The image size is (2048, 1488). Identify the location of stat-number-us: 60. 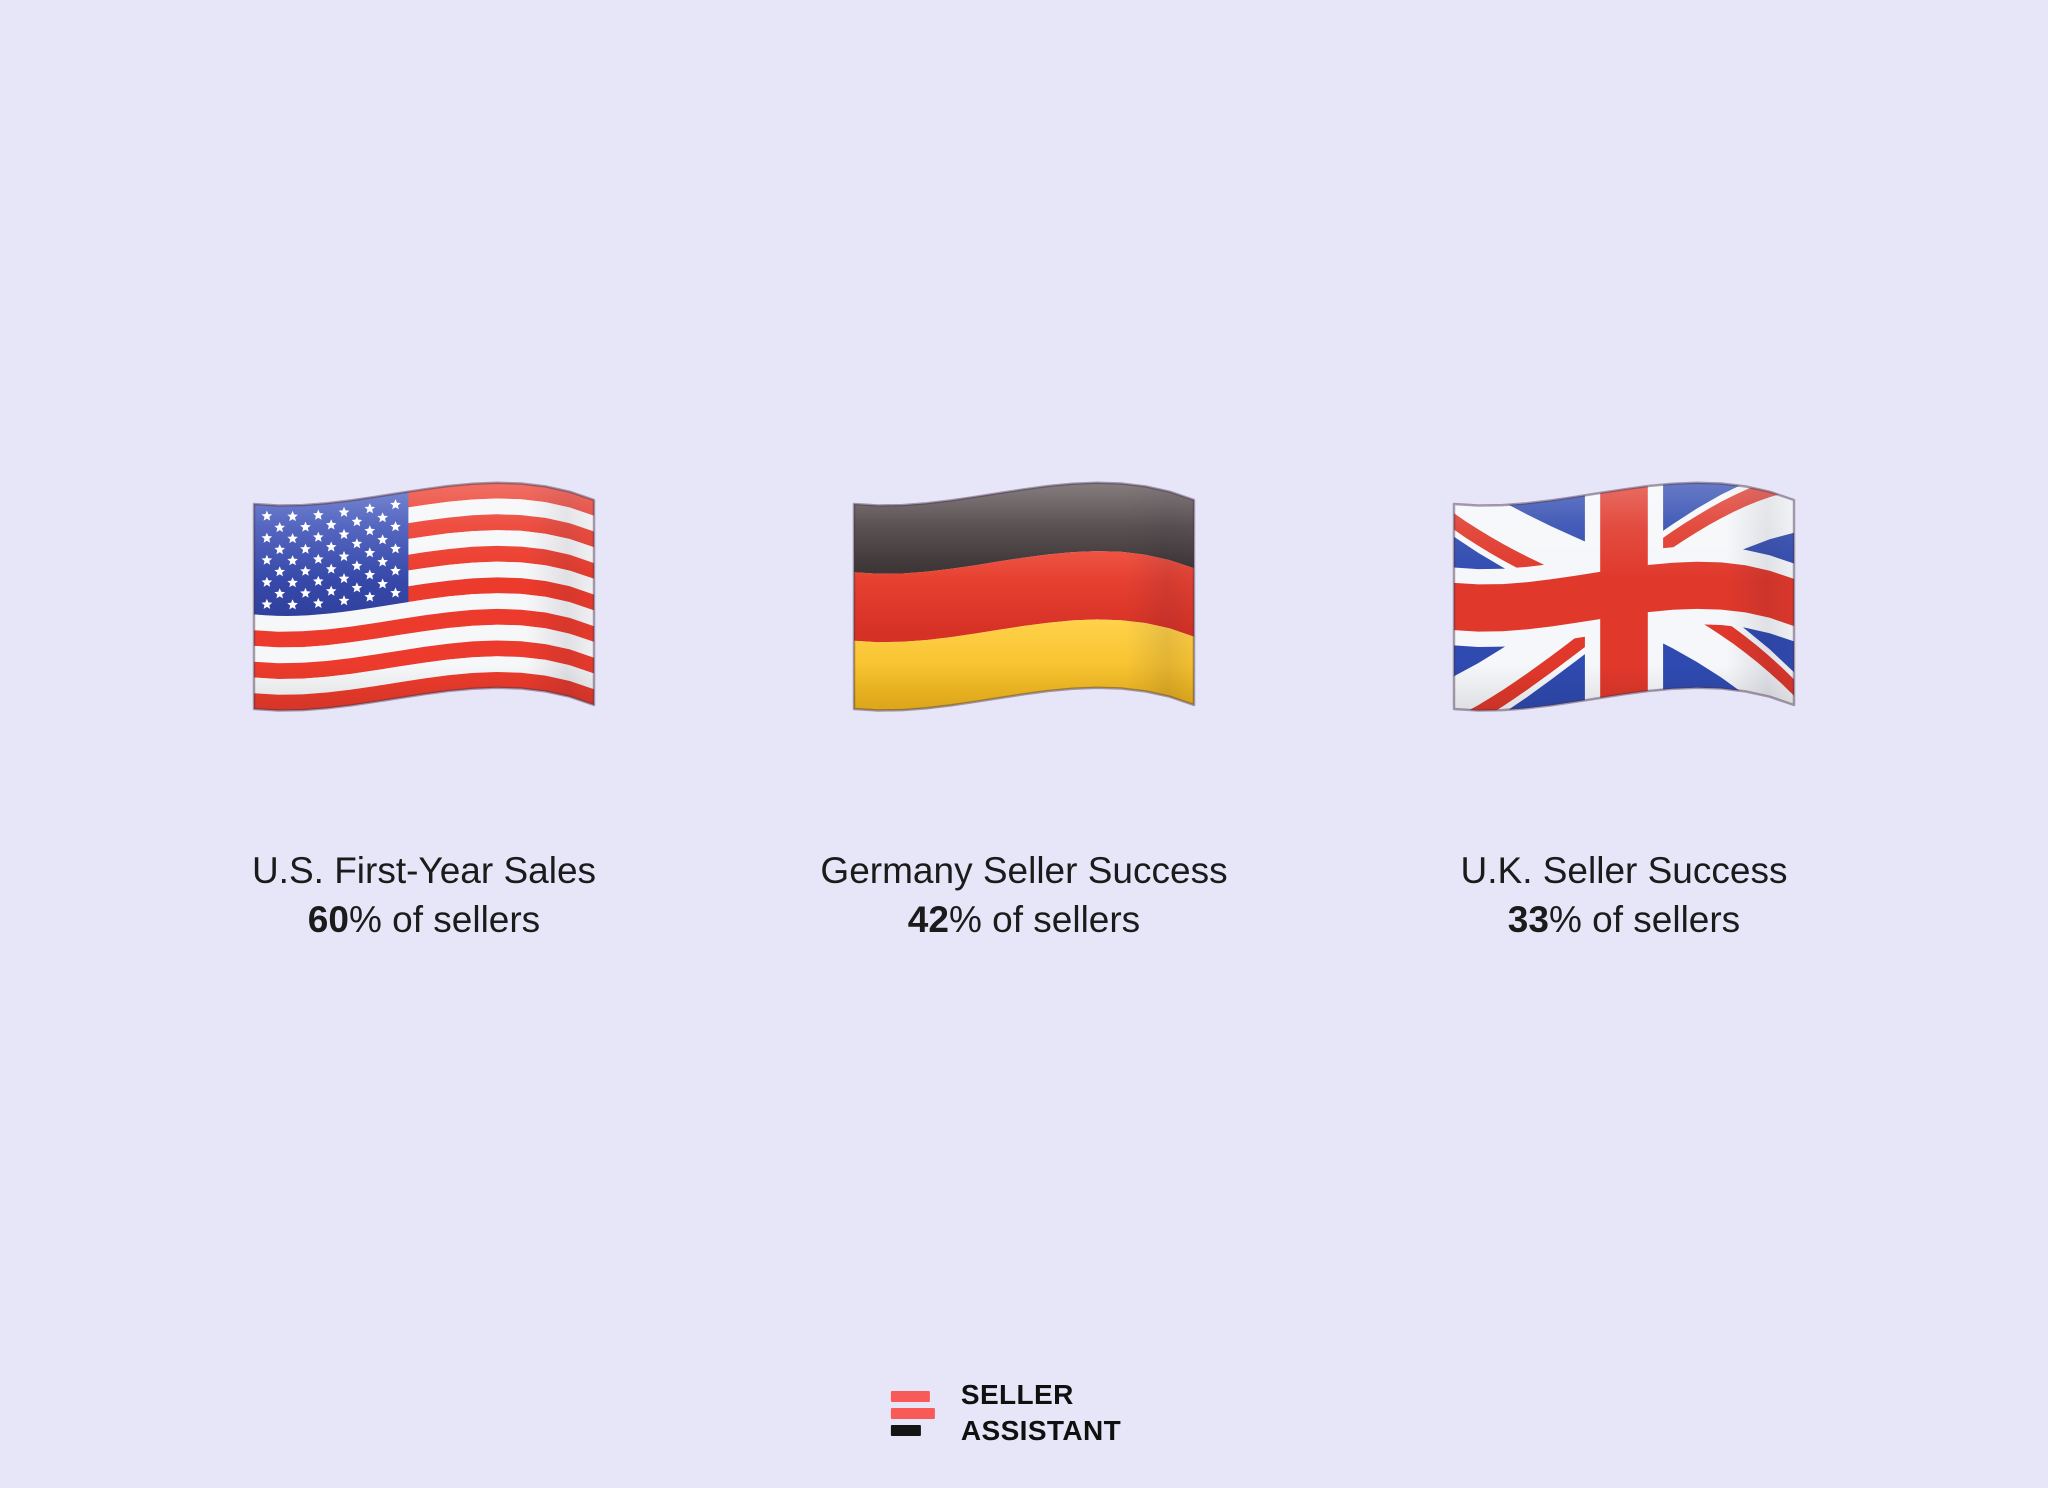
(328, 919).